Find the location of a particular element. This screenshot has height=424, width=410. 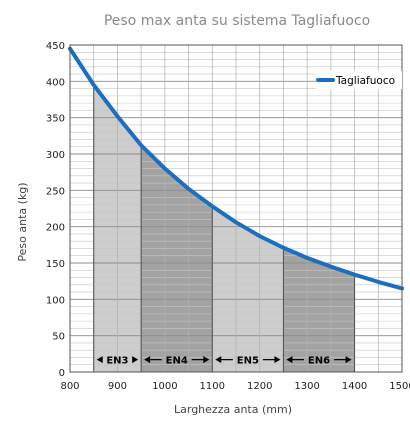

region-en5 is located at coordinates (248, 289).